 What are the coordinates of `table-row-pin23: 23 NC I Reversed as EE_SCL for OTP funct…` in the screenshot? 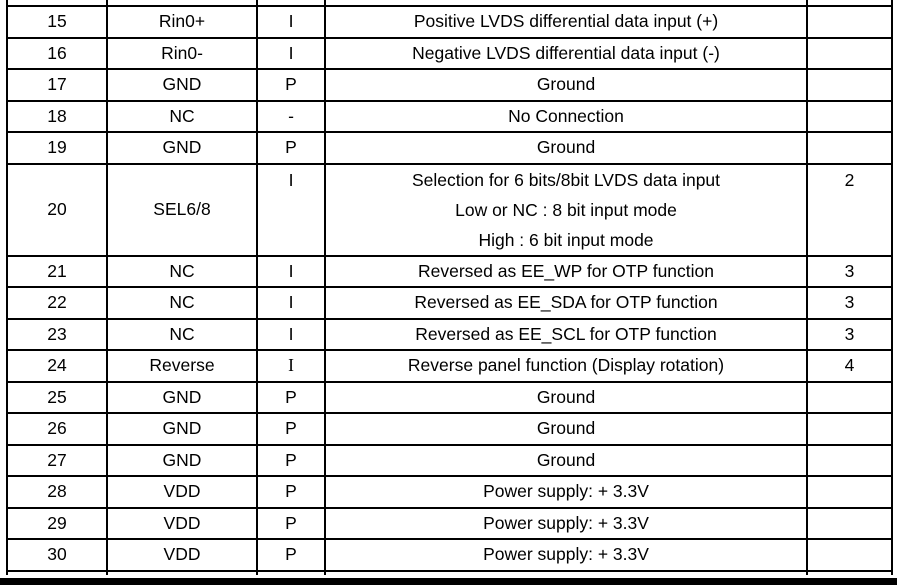 It's located at (449, 334).